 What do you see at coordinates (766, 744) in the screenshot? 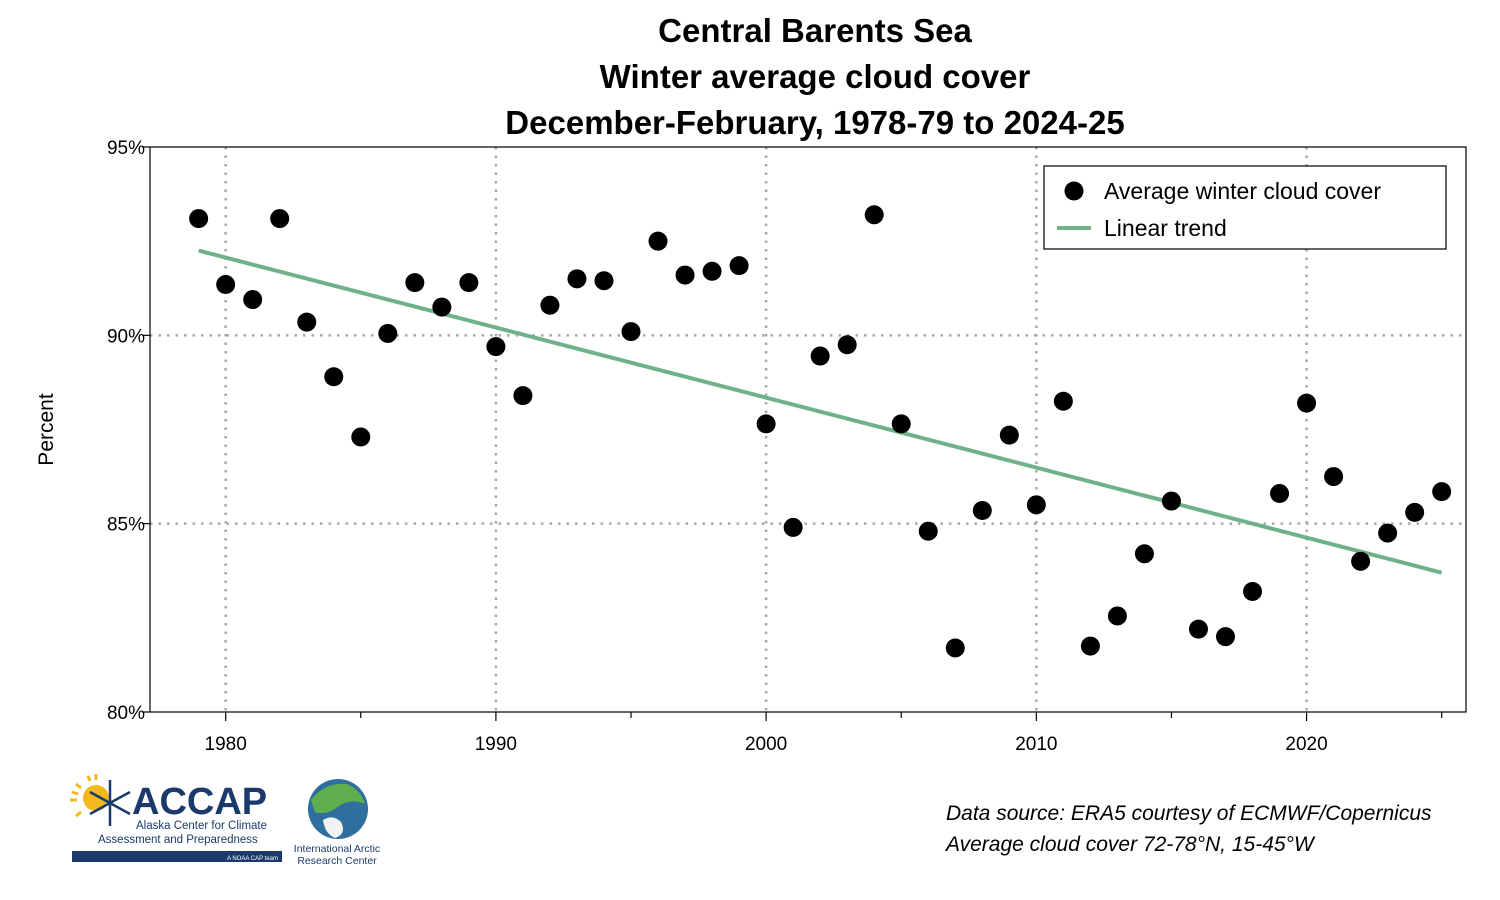
I see `x-tick-label: 2000` at bounding box center [766, 744].